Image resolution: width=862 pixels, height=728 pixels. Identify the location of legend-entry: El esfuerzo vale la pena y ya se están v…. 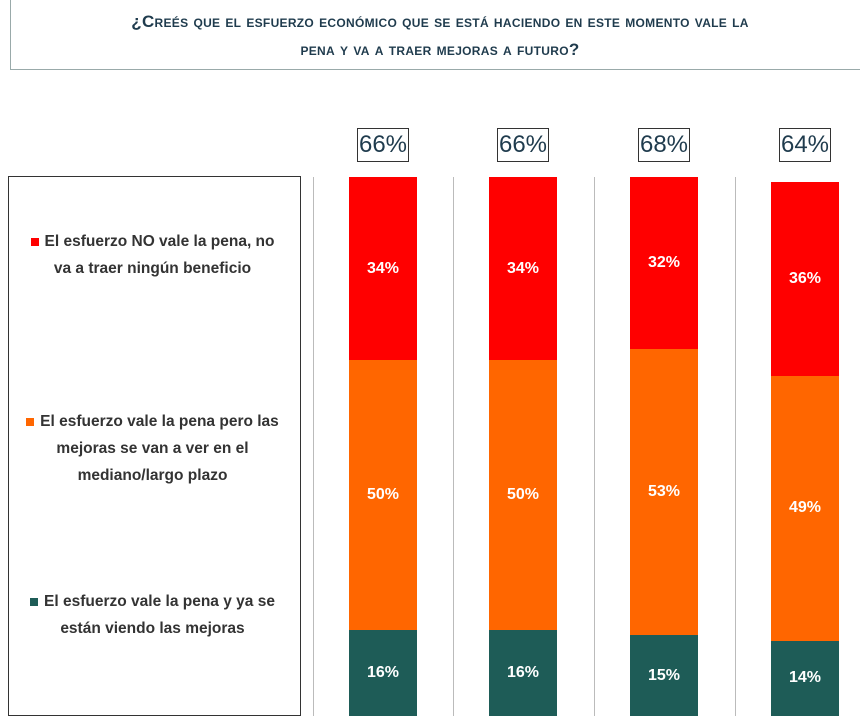
(152, 615).